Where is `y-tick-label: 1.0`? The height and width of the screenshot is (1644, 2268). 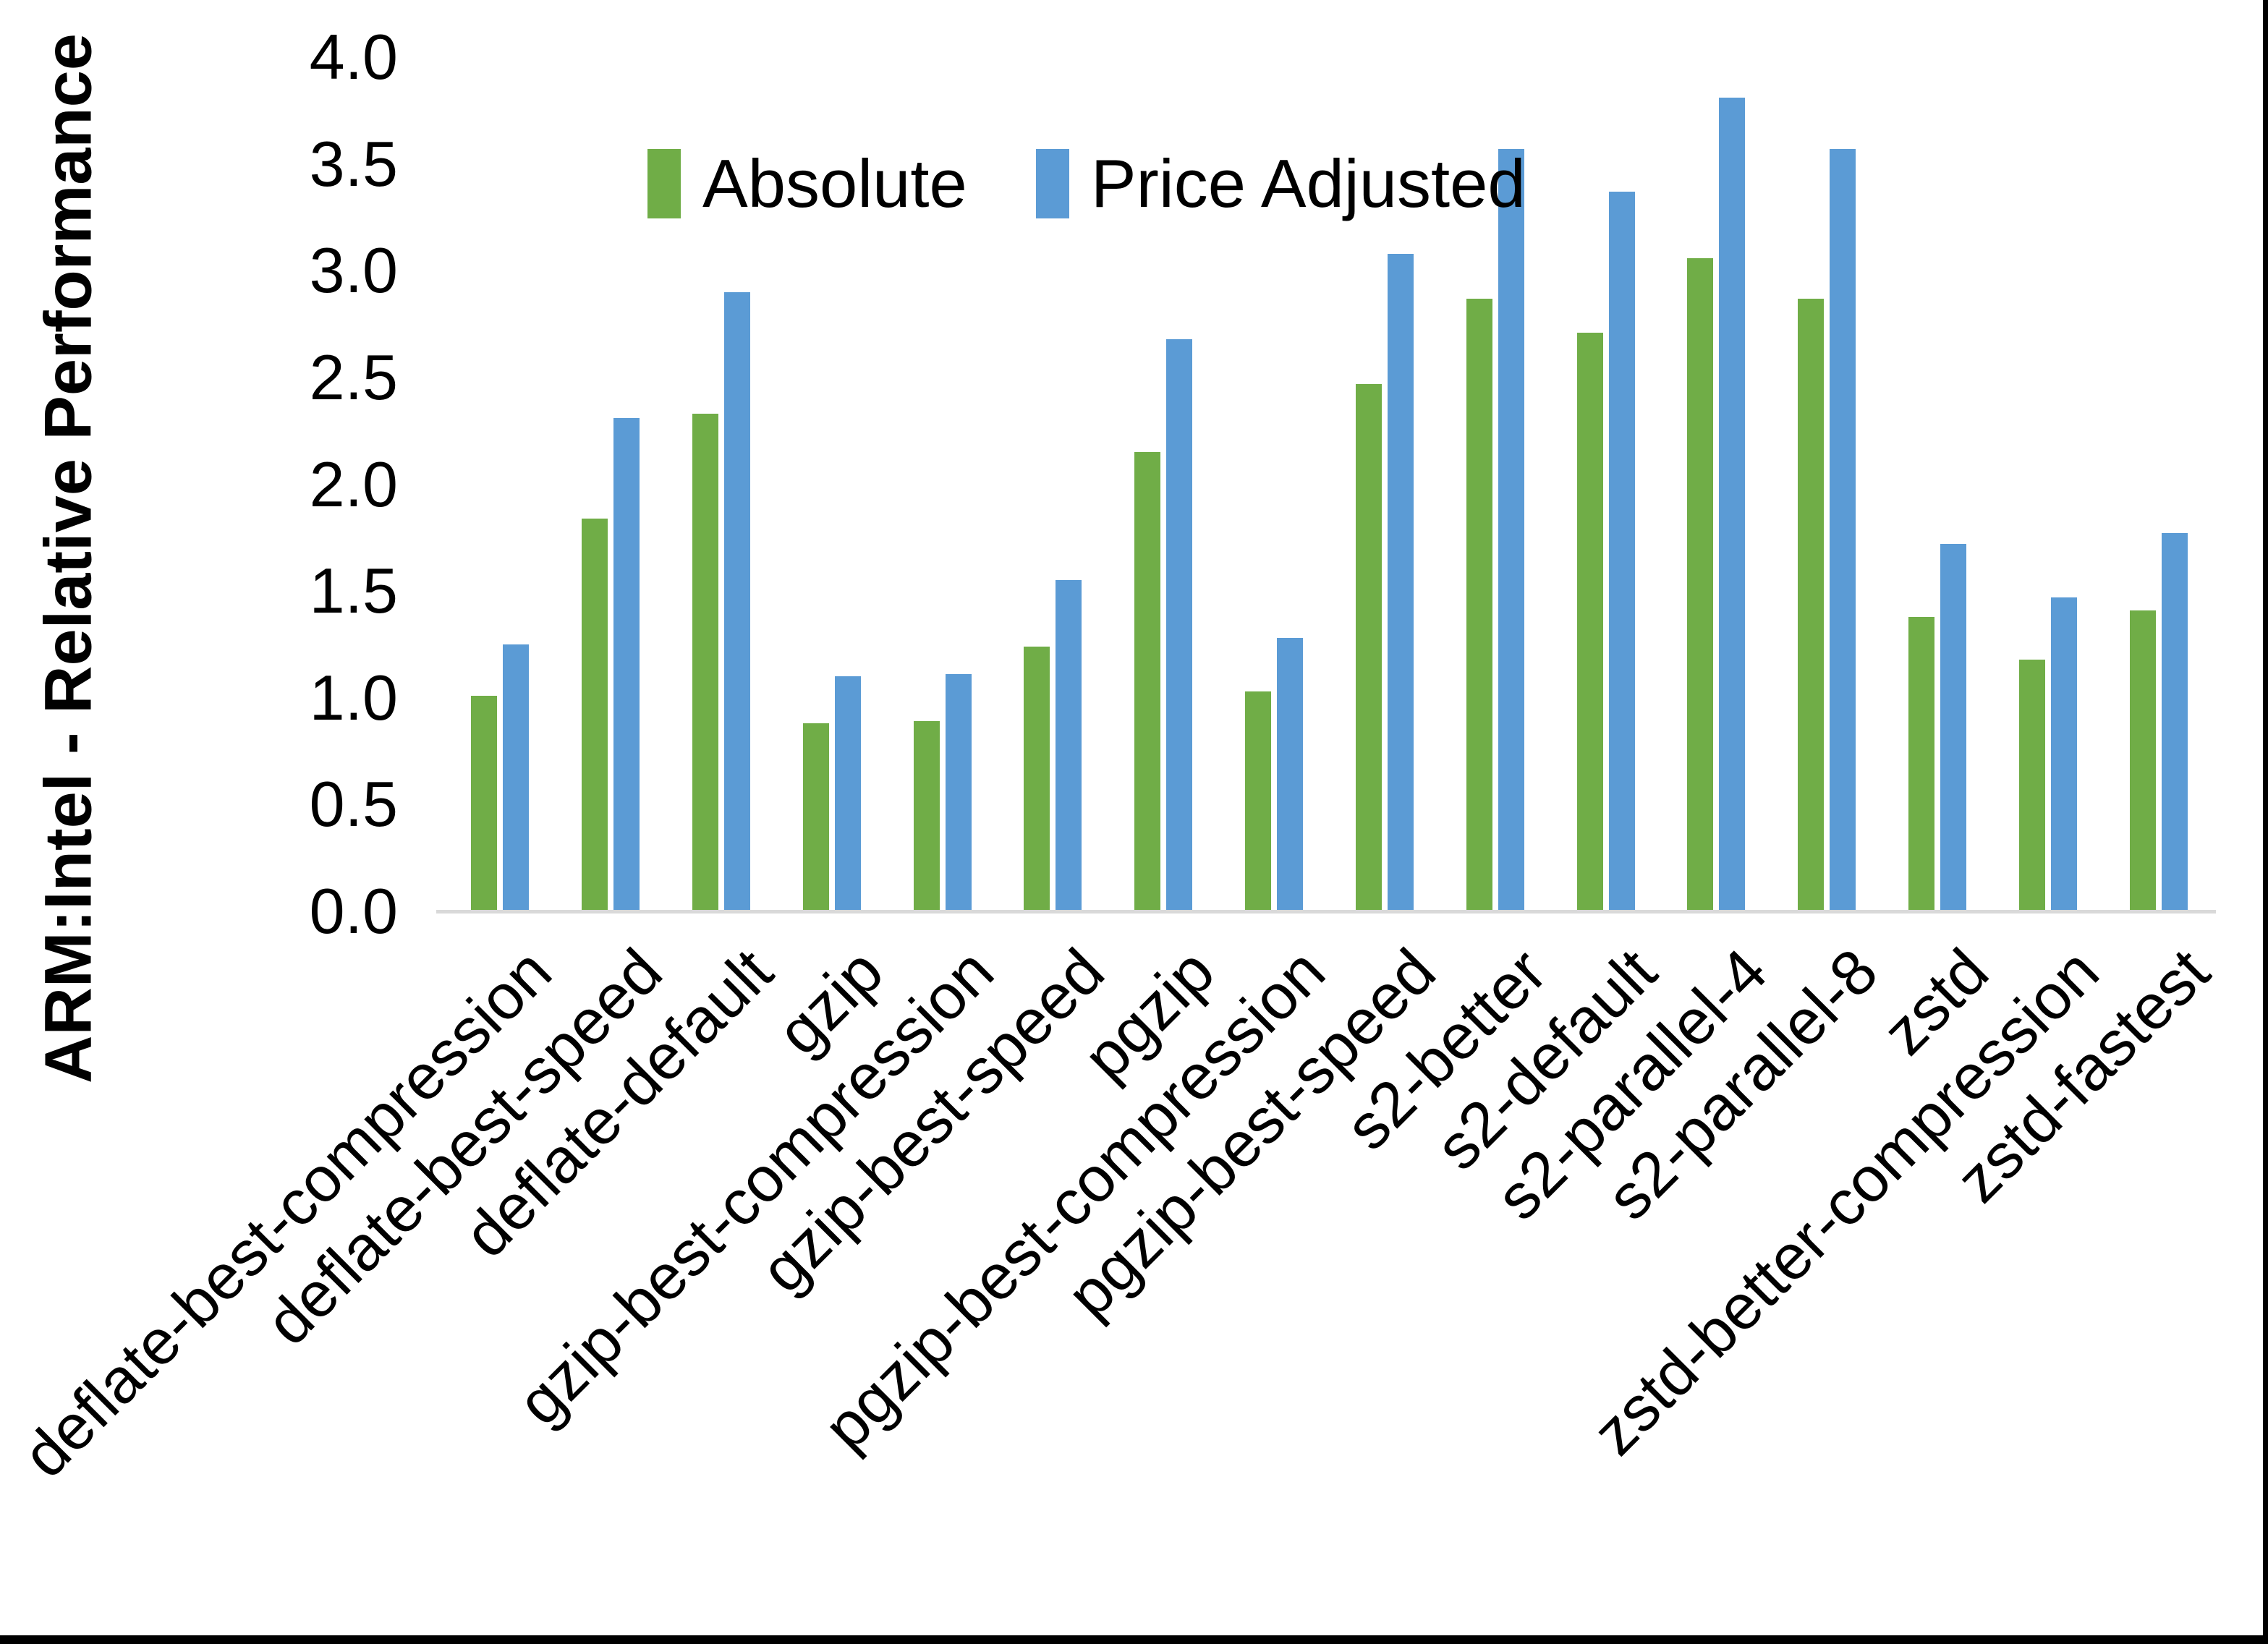
y-tick-label: 1.0 is located at coordinates (353, 697).